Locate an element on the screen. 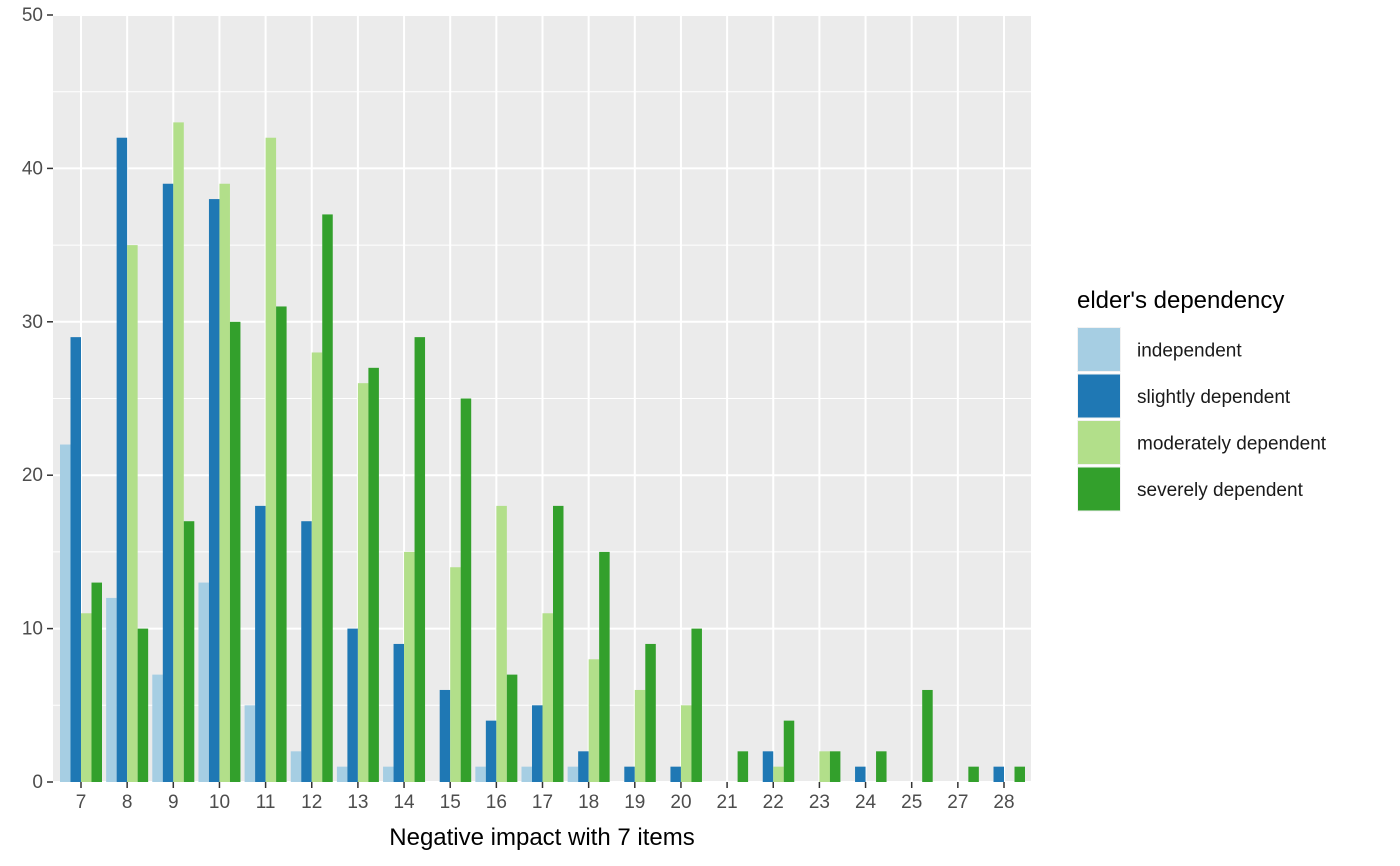 This screenshot has height=866, width=1400. x-tick-label: 7 is located at coordinates (81, 802).